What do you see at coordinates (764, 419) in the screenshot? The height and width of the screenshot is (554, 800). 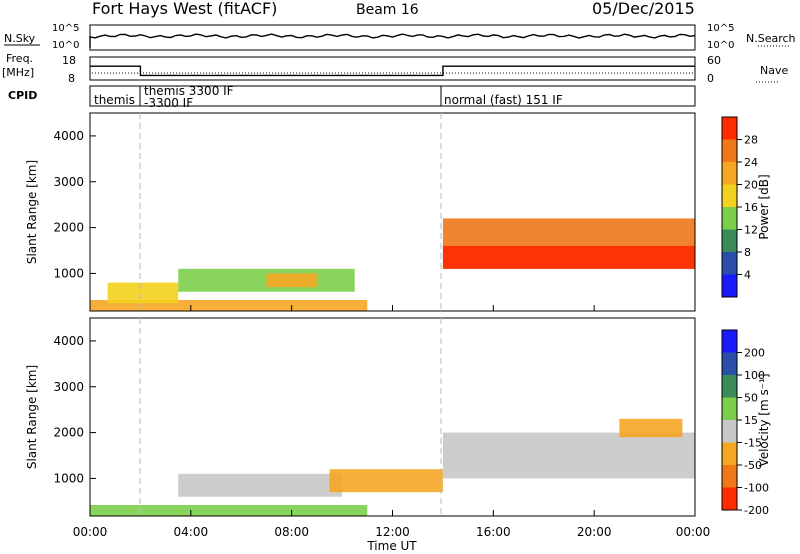 I see `velocity-colorbar-label: Velocity [m s⁻¹]` at bounding box center [764, 419].